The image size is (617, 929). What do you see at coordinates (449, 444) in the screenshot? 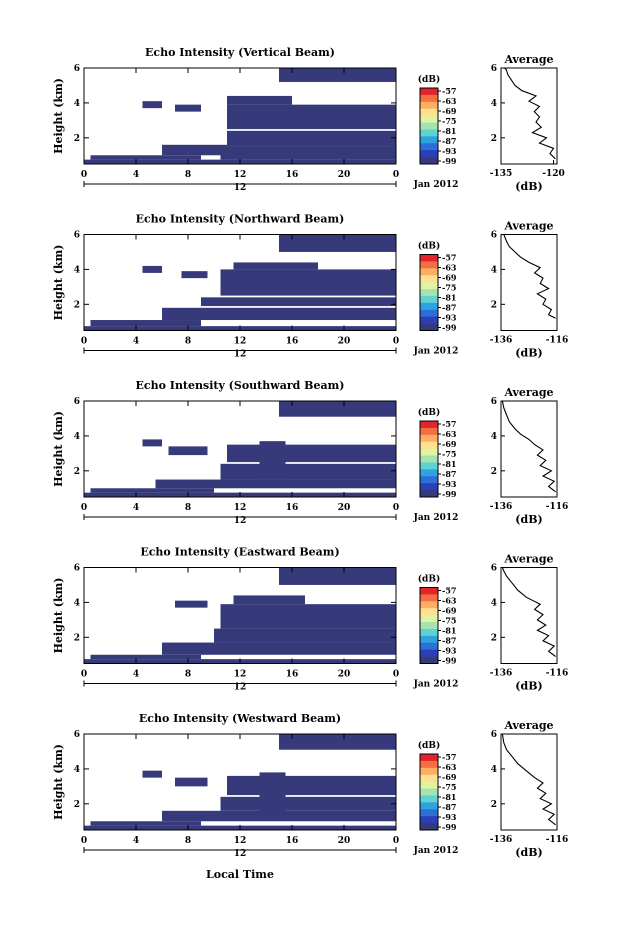
I see `colorbar-tick-label: -69` at bounding box center [449, 444].